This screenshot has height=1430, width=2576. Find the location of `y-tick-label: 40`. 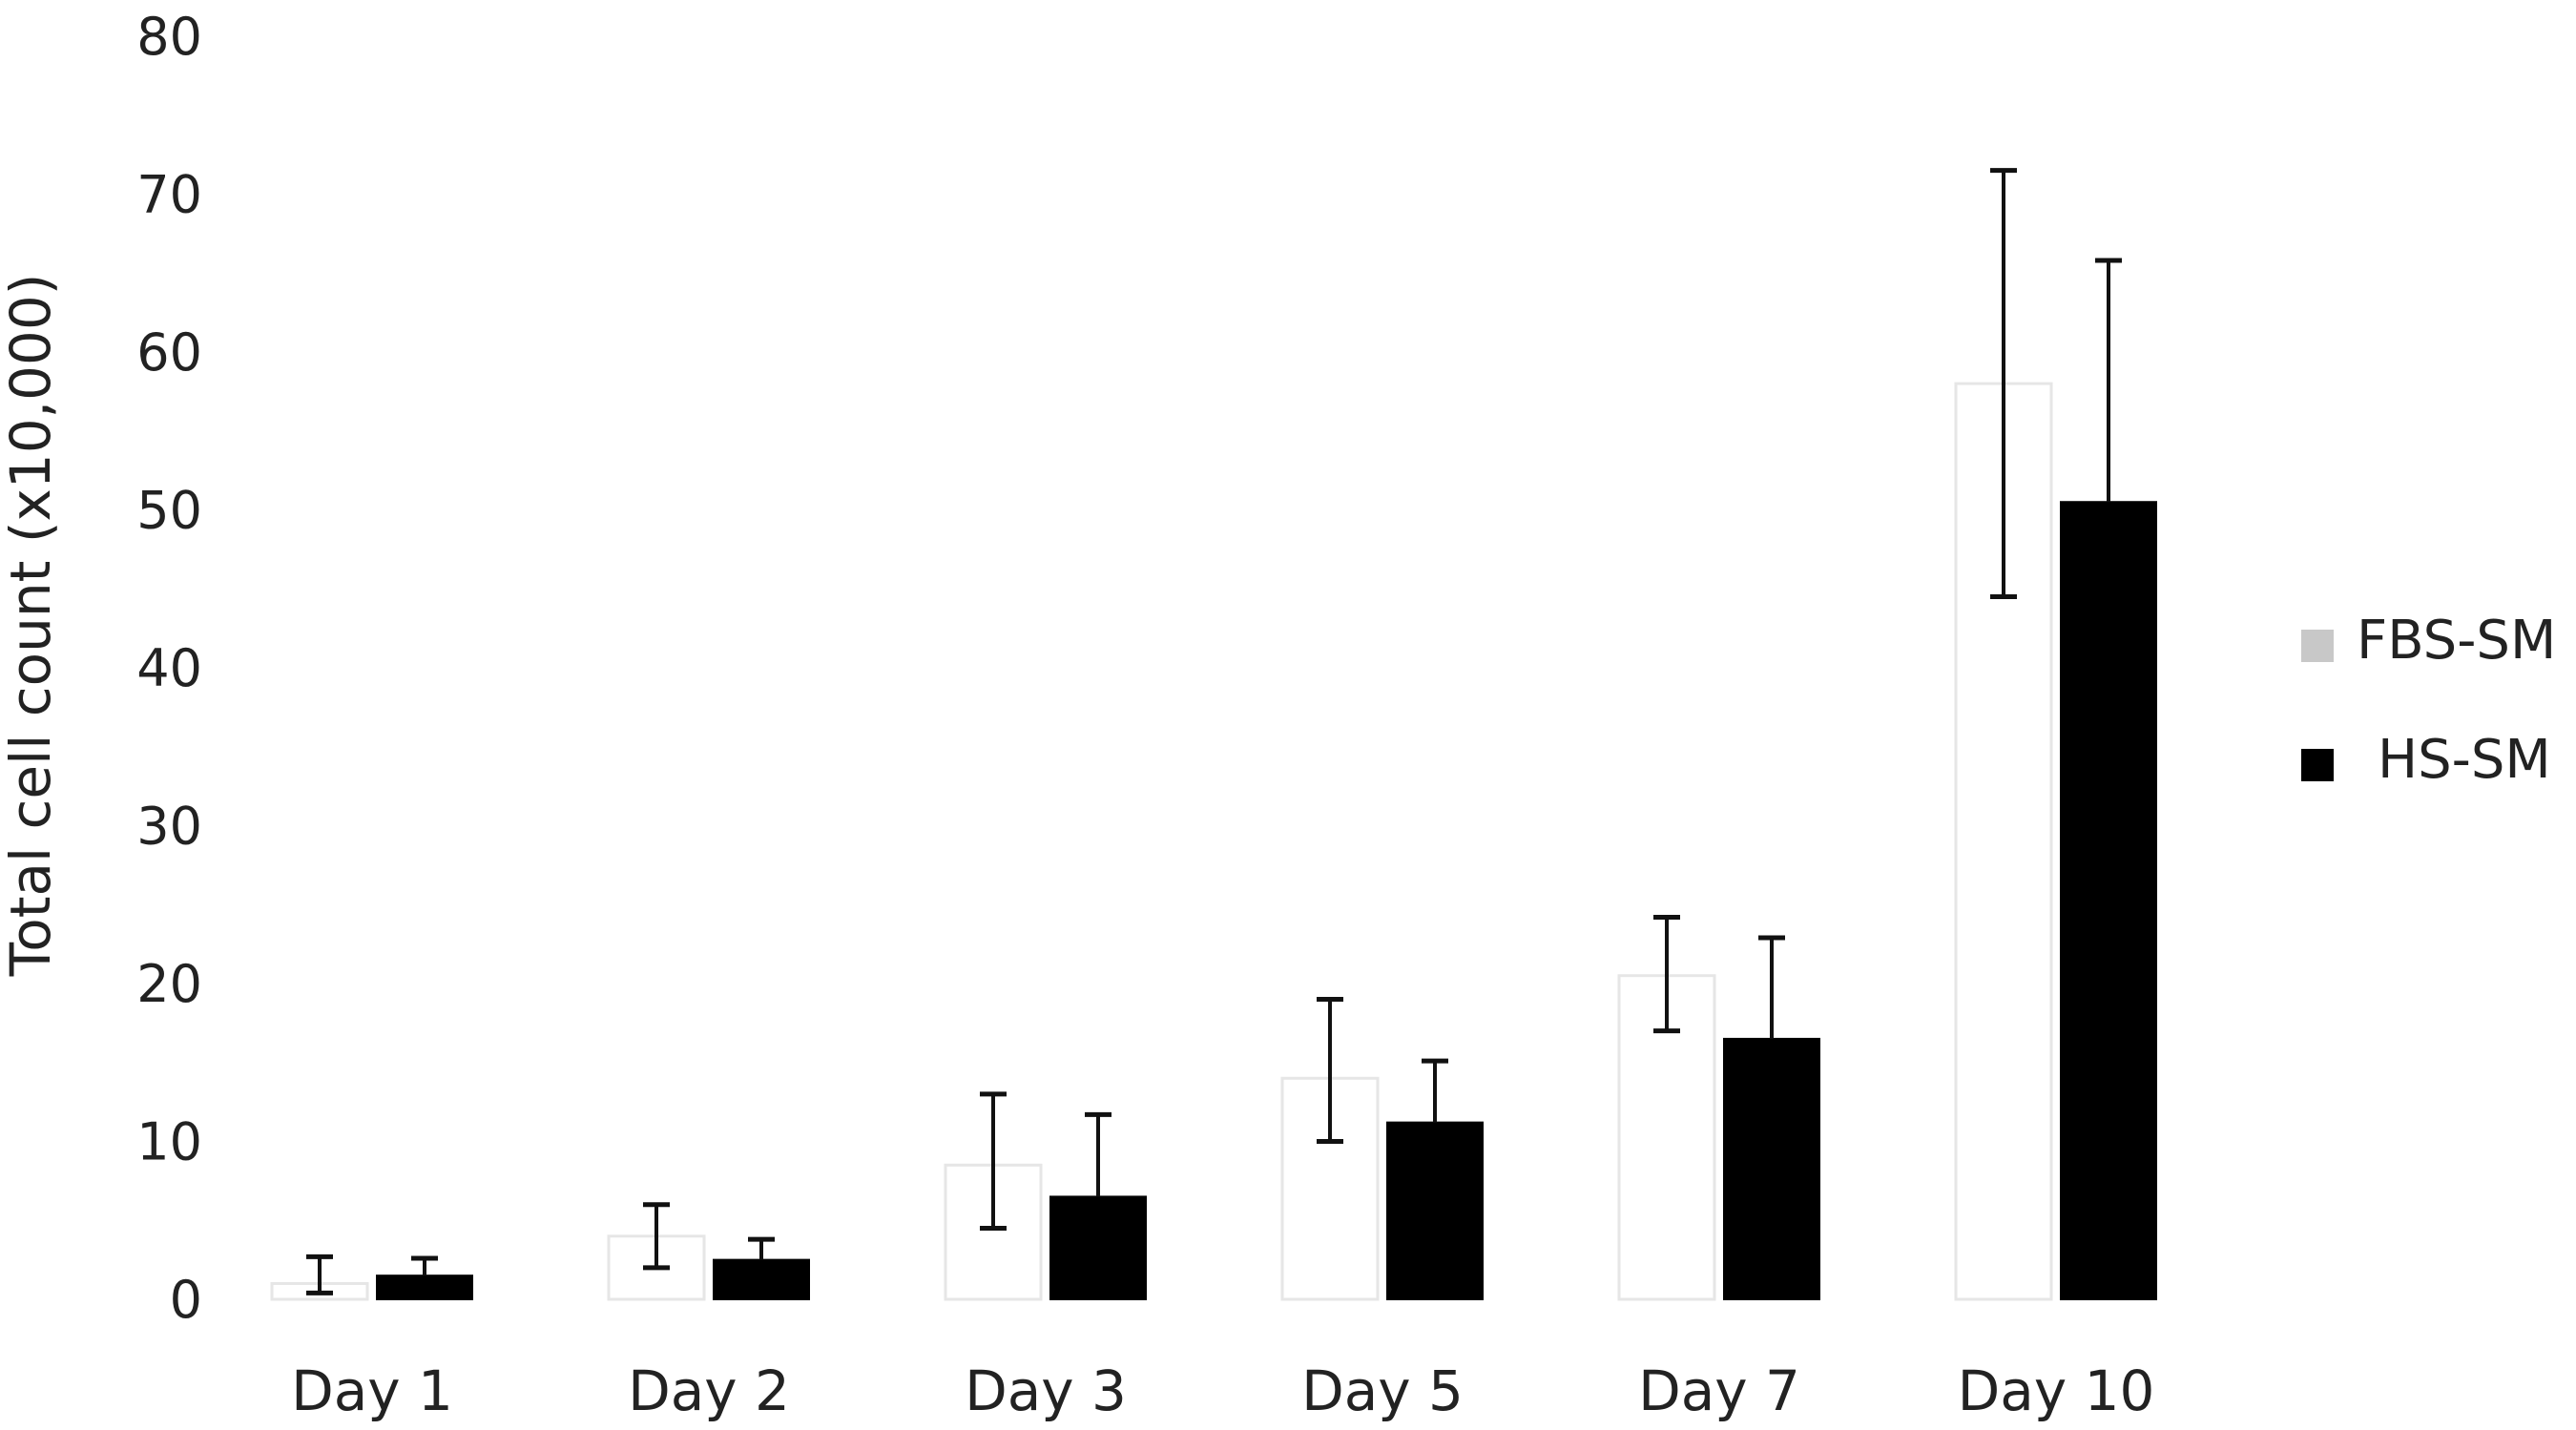

y-tick-label: 40 is located at coordinates (169, 668).